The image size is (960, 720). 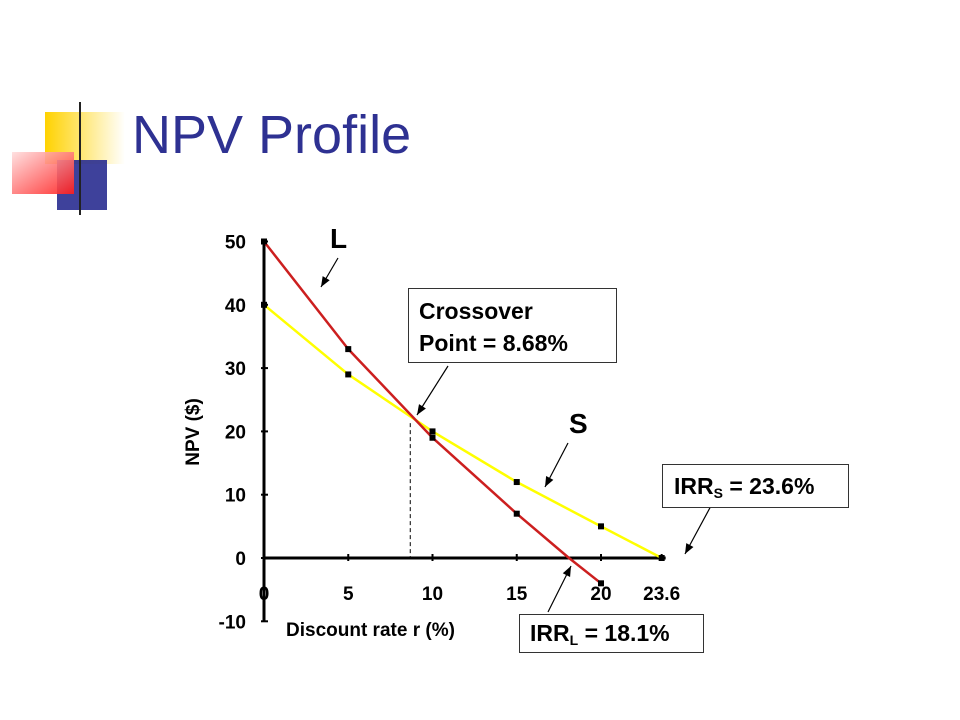 What do you see at coordinates (264, 594) in the screenshot?
I see `x-tick-label: 0` at bounding box center [264, 594].